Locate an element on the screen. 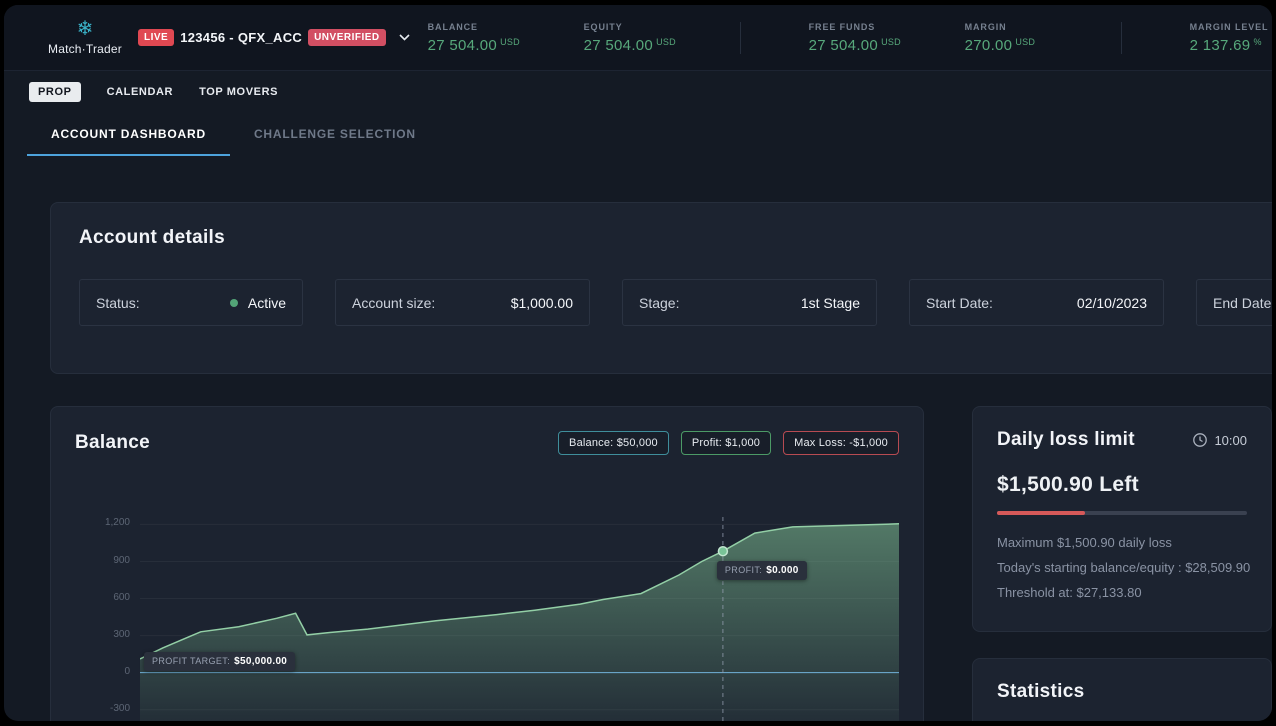 The height and width of the screenshot is (726, 1276). stat-equity-value: 27 504.00 USD is located at coordinates (629, 45).